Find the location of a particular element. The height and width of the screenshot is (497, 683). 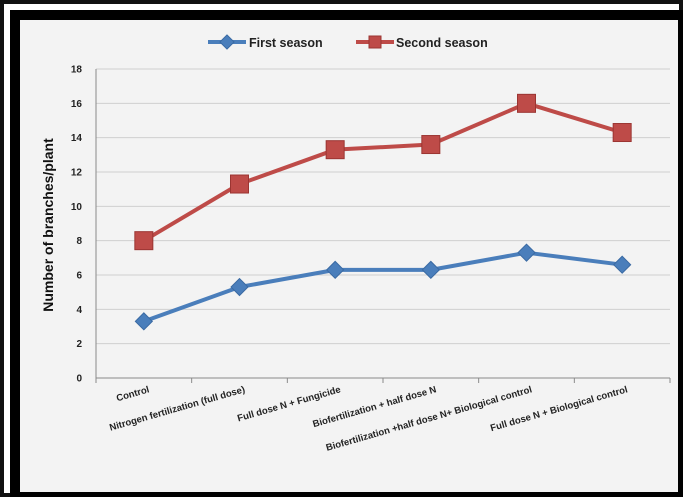

legend-label-first-season: First season is located at coordinates (286, 43).